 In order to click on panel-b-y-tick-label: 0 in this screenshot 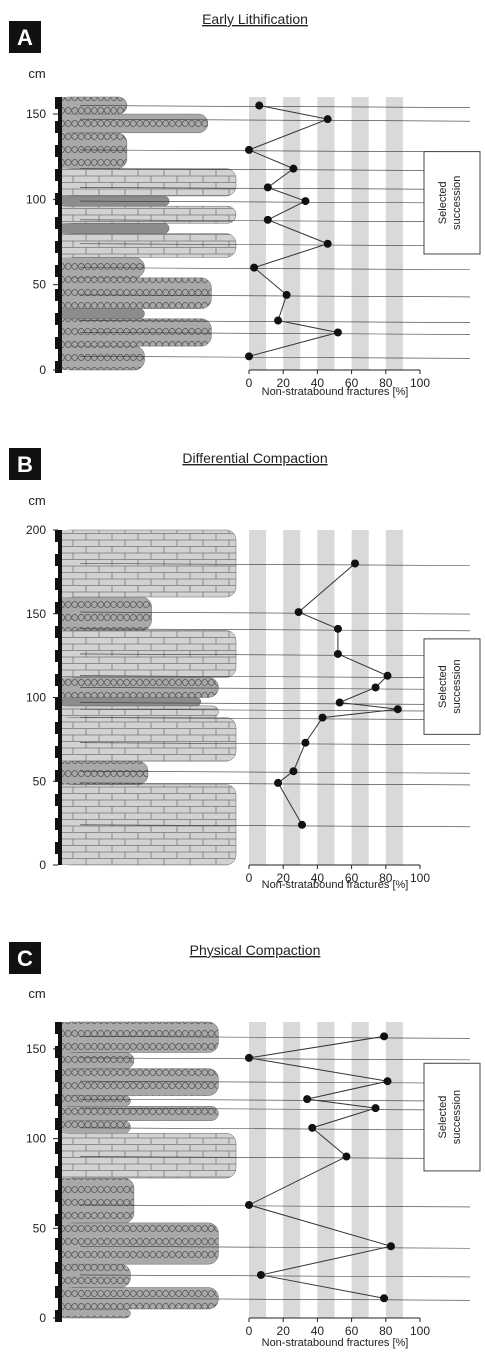, I will do `click(42, 865)`.